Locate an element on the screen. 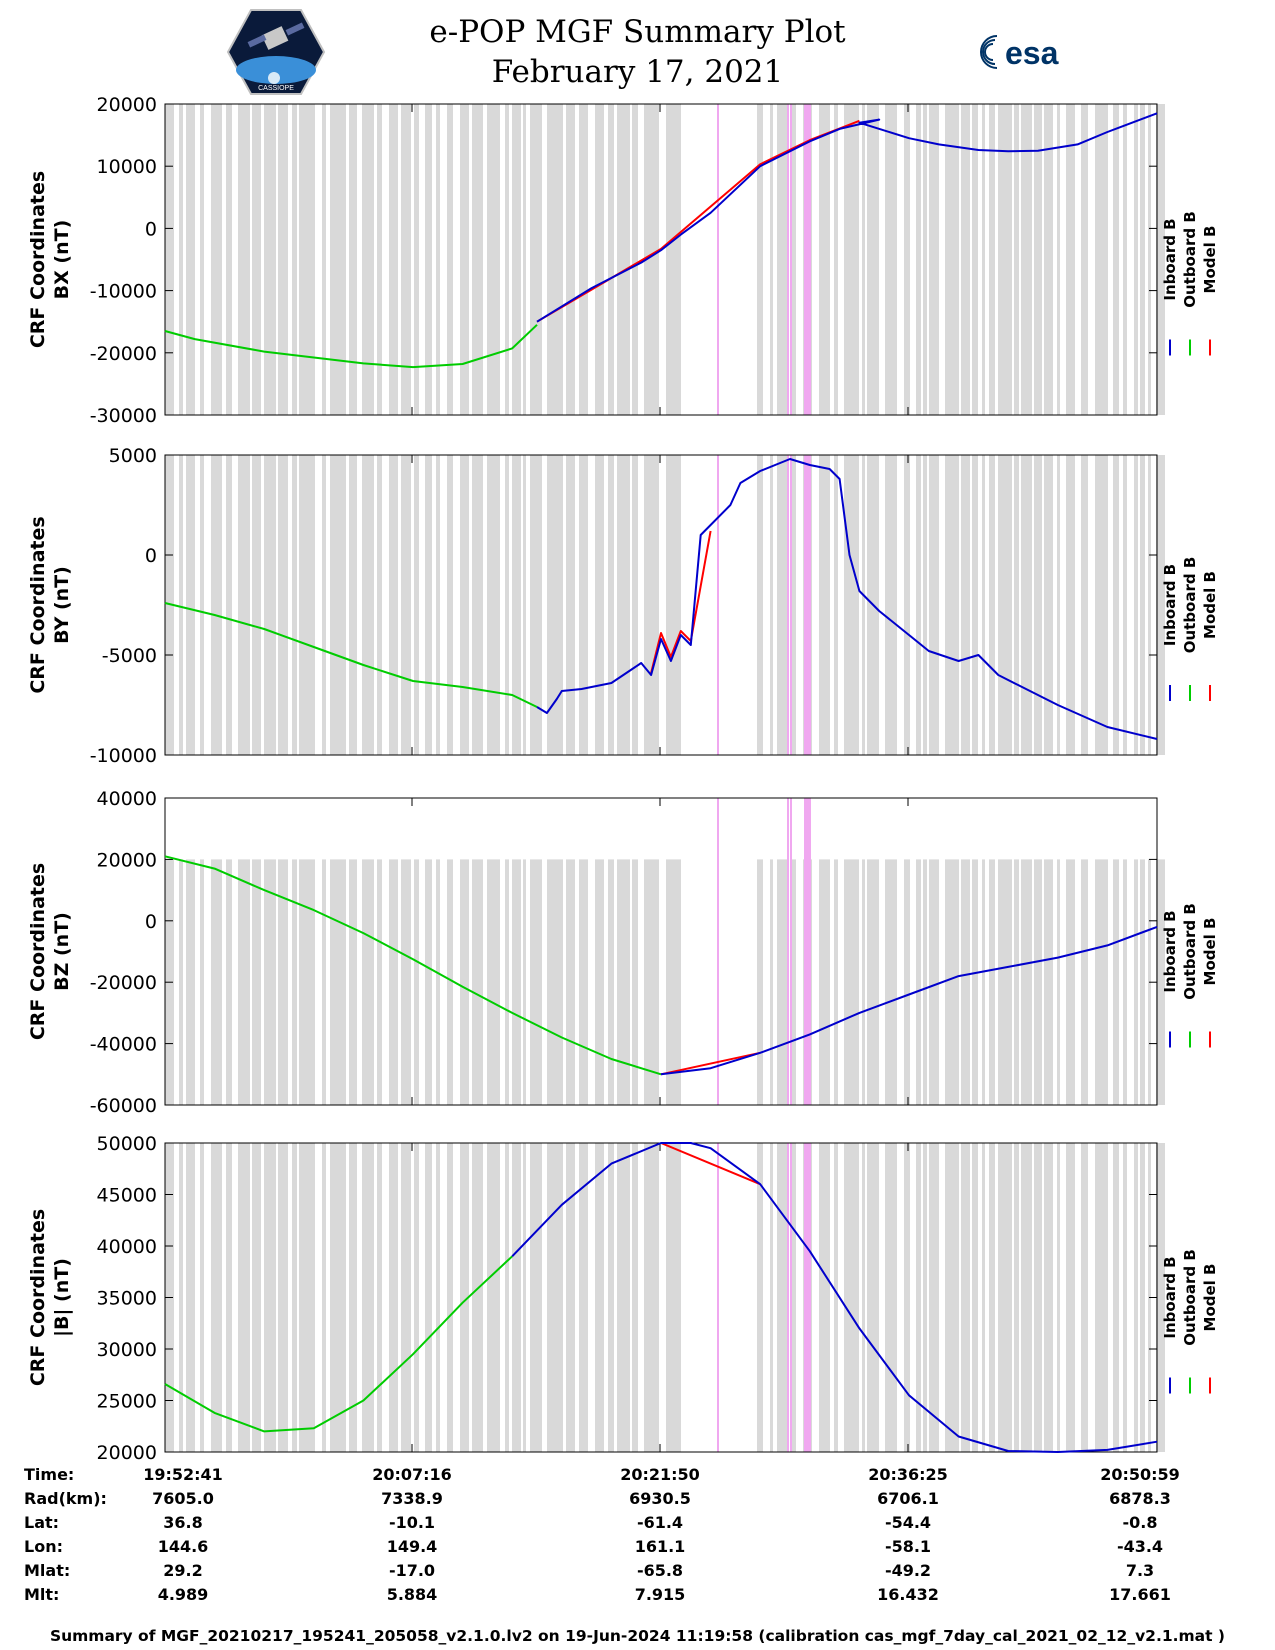 The image size is (1275, 1650). info-cell: 36.8 is located at coordinates (183, 1522).